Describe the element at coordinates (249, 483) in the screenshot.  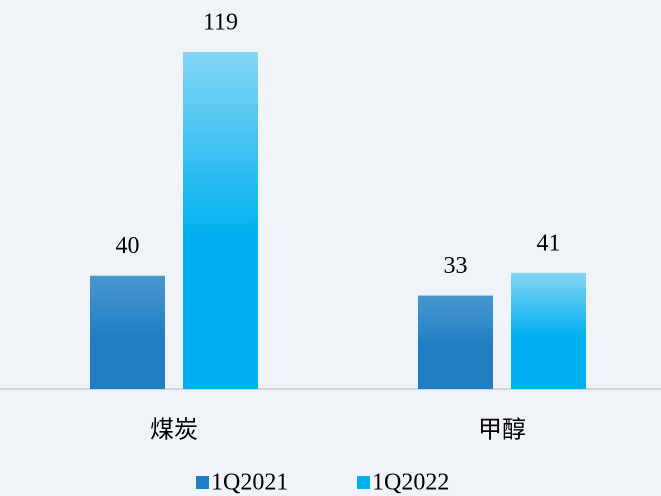
I see `legend-label: 1Q2021` at that location.